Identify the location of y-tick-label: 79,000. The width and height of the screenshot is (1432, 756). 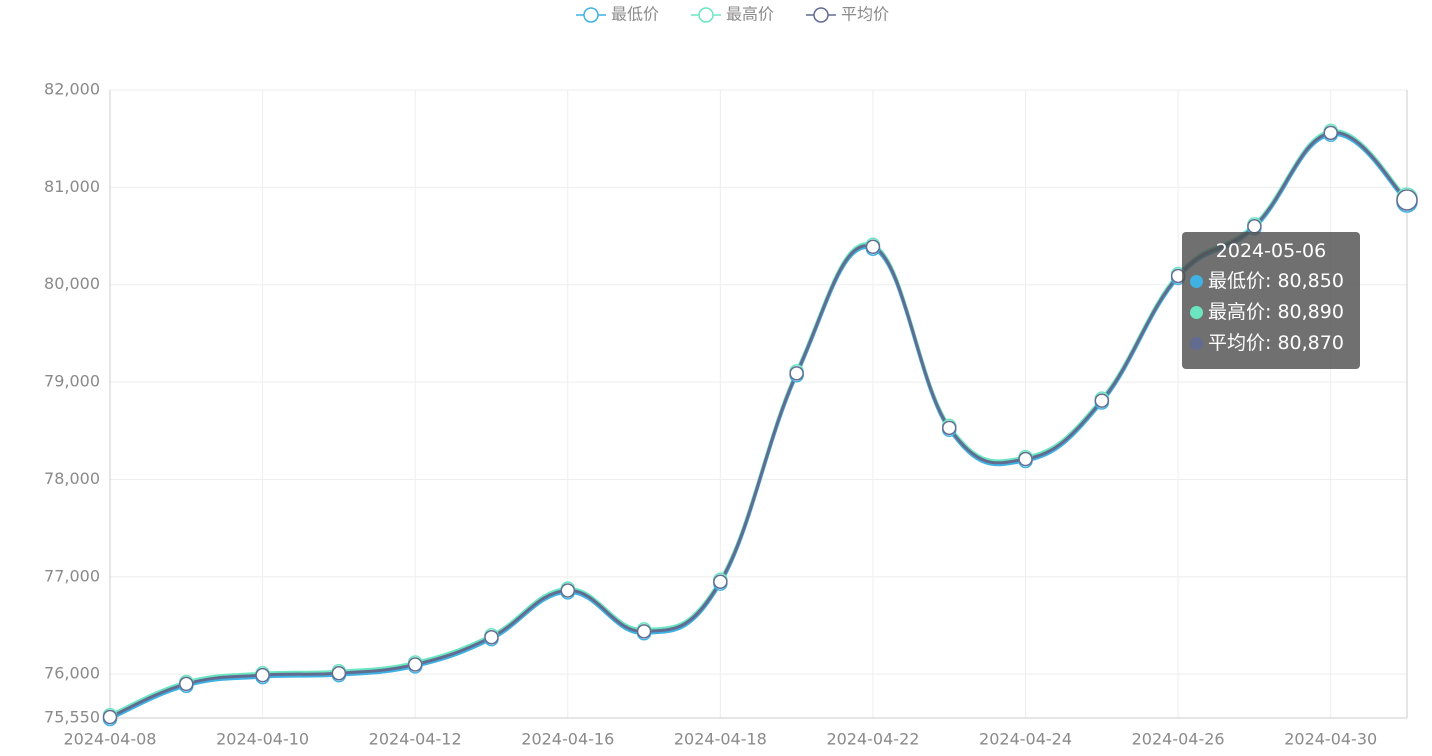
(72, 381).